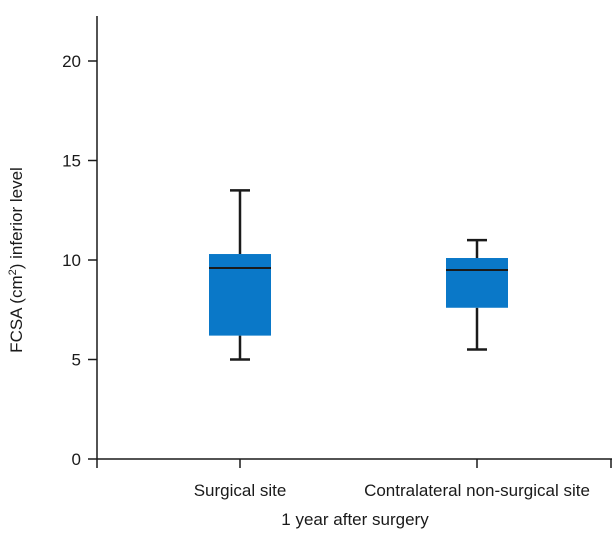 This screenshot has width=614, height=533. What do you see at coordinates (477, 490) in the screenshot?
I see `x-category-label: Contralateral non-surgical site` at bounding box center [477, 490].